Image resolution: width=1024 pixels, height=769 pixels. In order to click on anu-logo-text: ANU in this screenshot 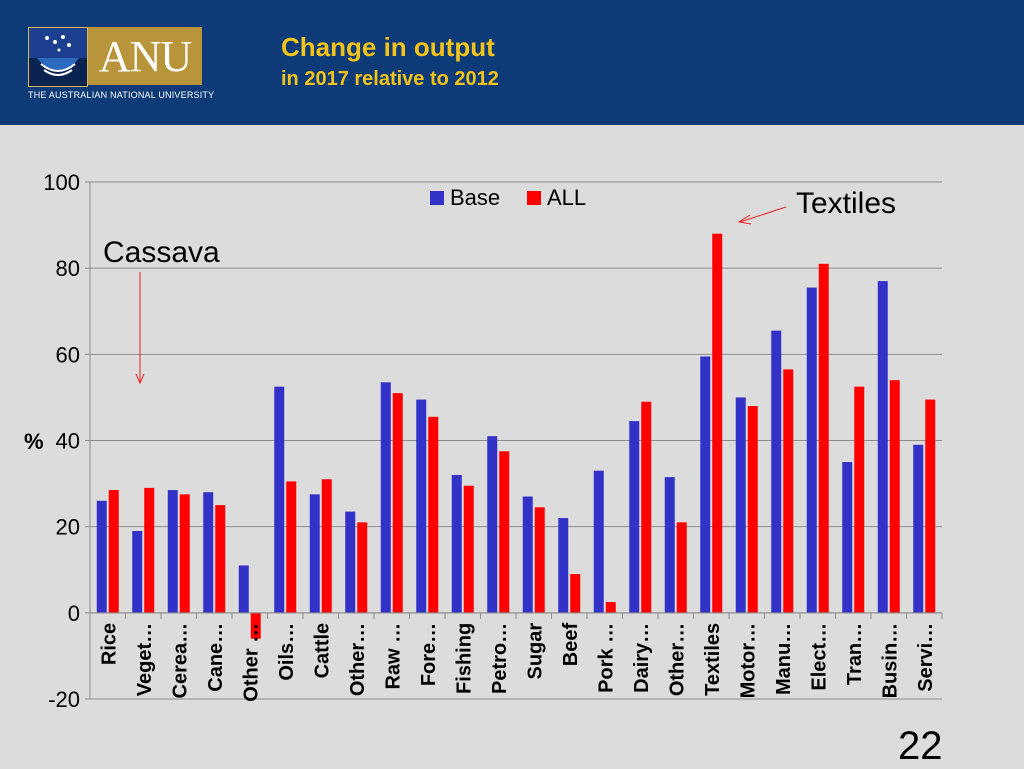, I will do `click(145, 56)`.